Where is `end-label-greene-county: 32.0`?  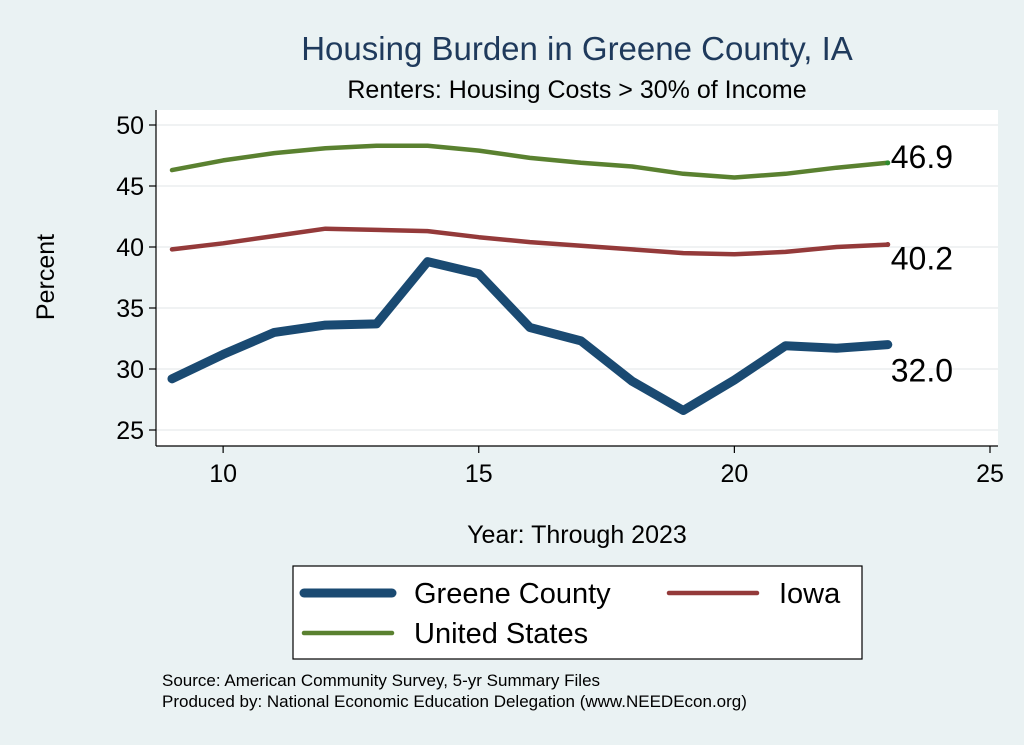
end-label-greene-county: 32.0 is located at coordinates (922, 371).